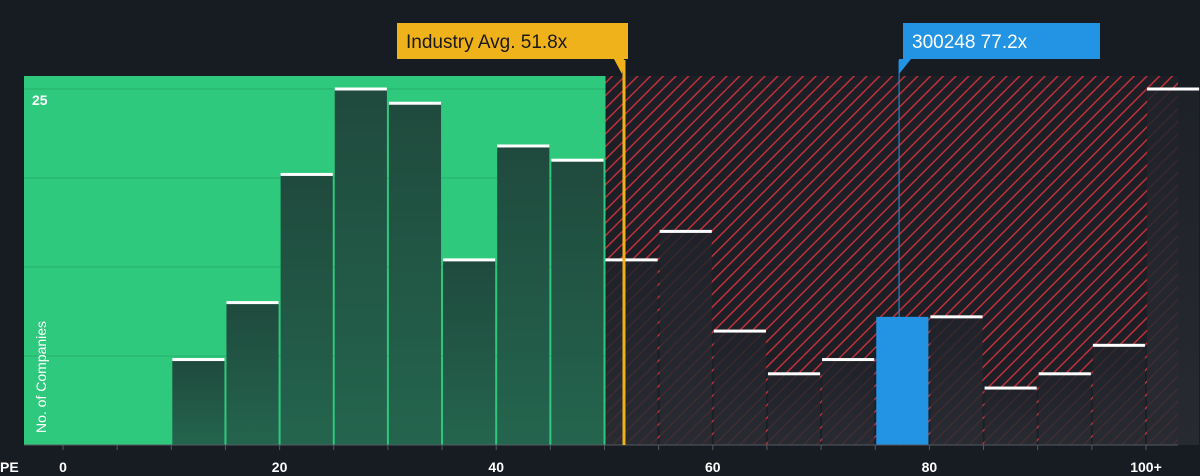 The image size is (1200, 476). Describe the element at coordinates (41, 377) in the screenshot. I see `y-axis-label: No. of Companies` at that location.